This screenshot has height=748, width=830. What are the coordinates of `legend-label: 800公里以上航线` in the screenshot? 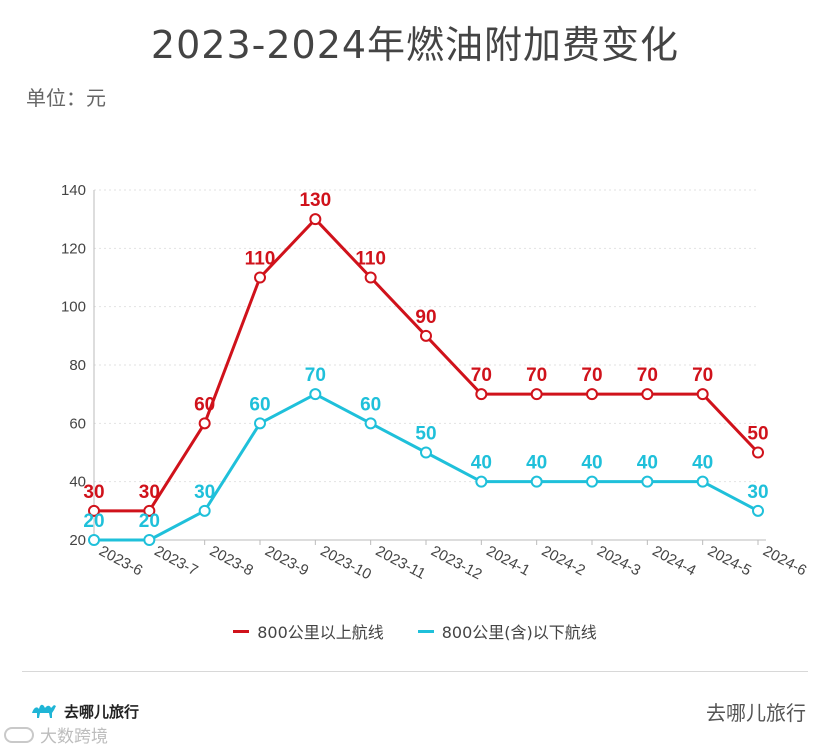 It's located at (320, 632).